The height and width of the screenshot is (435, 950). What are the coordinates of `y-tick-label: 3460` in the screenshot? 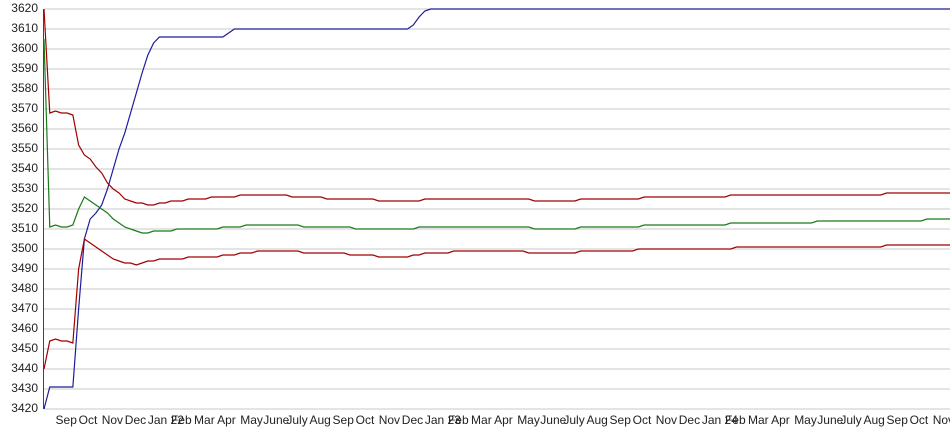 It's located at (24, 328).